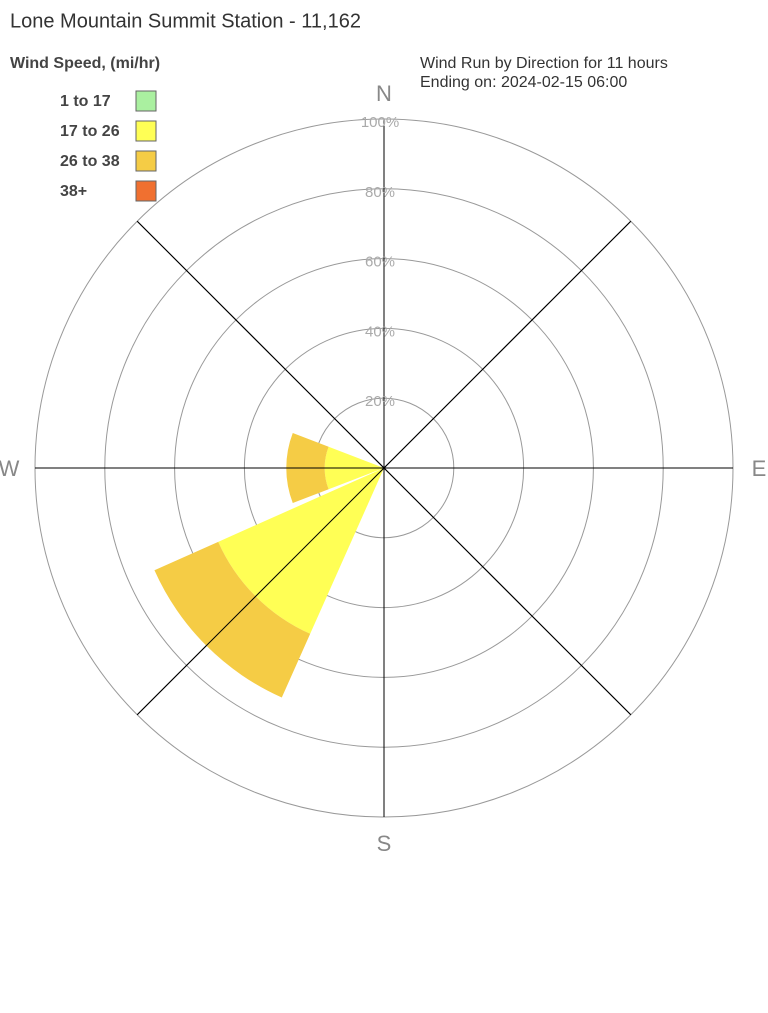  What do you see at coordinates (73, 191) in the screenshot?
I see `legend-label: 38+` at bounding box center [73, 191].